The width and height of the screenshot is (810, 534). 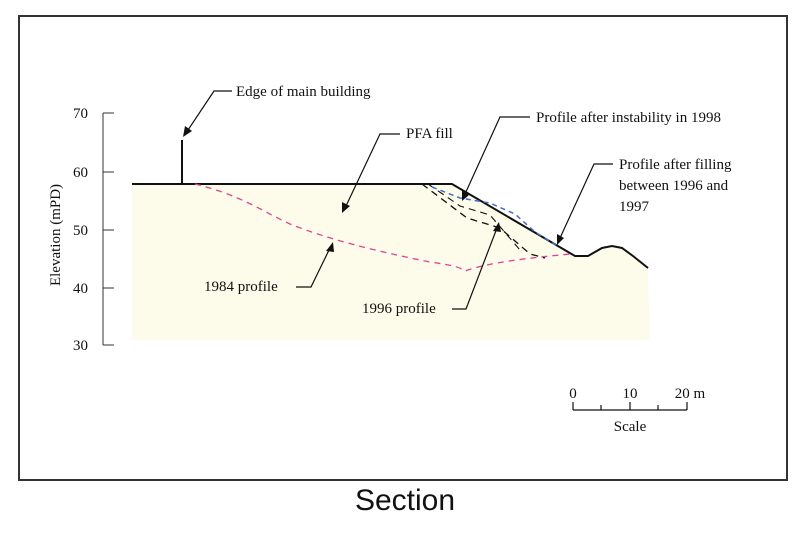 What do you see at coordinates (630, 406) in the screenshot?
I see `scale-bar` at bounding box center [630, 406].